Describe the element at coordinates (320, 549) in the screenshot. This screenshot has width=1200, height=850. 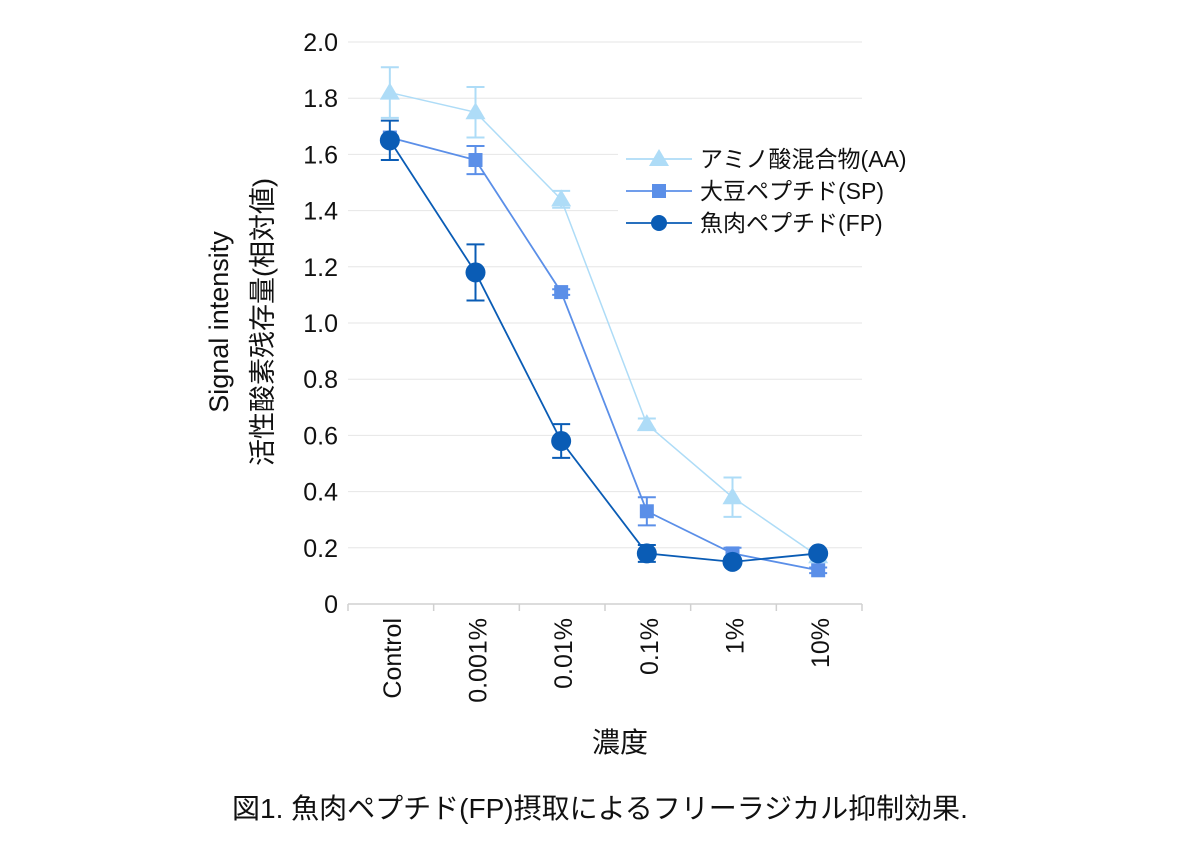
I see `y-tick-label: 0.2` at that location.